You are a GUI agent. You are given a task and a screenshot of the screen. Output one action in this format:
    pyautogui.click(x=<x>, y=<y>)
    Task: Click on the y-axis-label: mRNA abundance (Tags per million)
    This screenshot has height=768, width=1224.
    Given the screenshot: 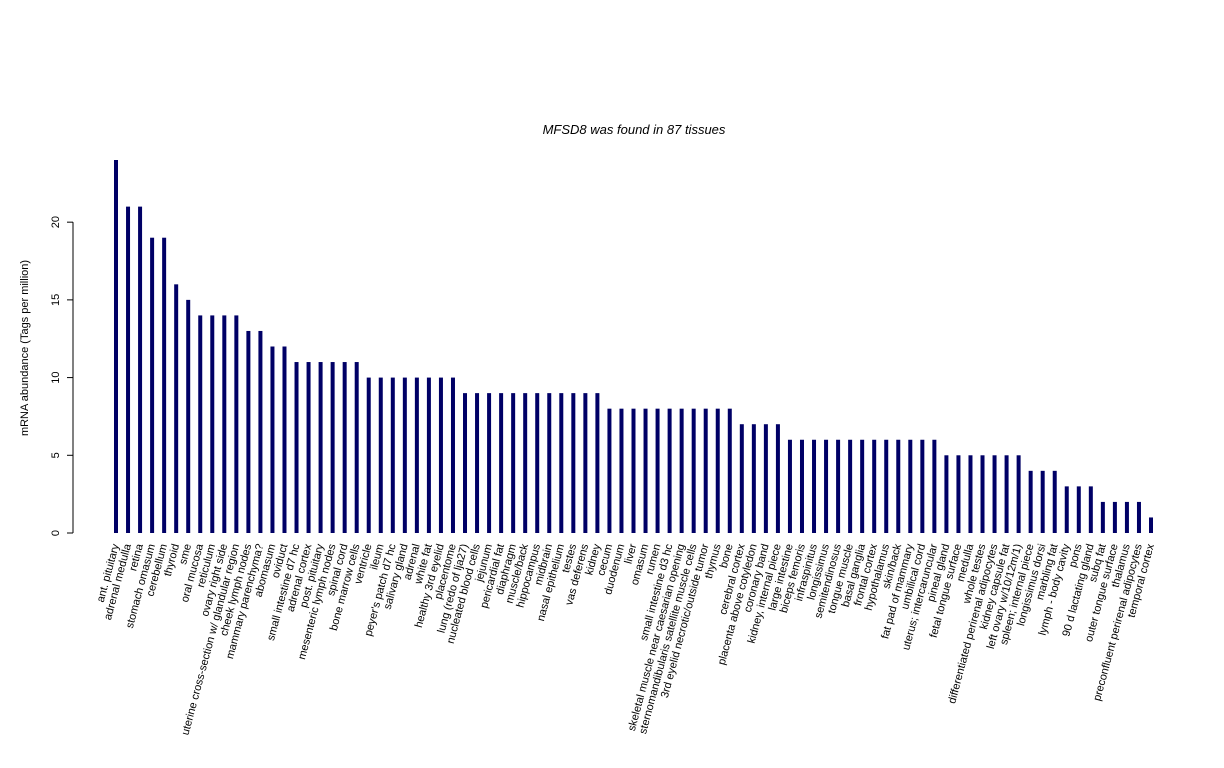 What is the action you would take?
    pyautogui.click(x=25, y=348)
    